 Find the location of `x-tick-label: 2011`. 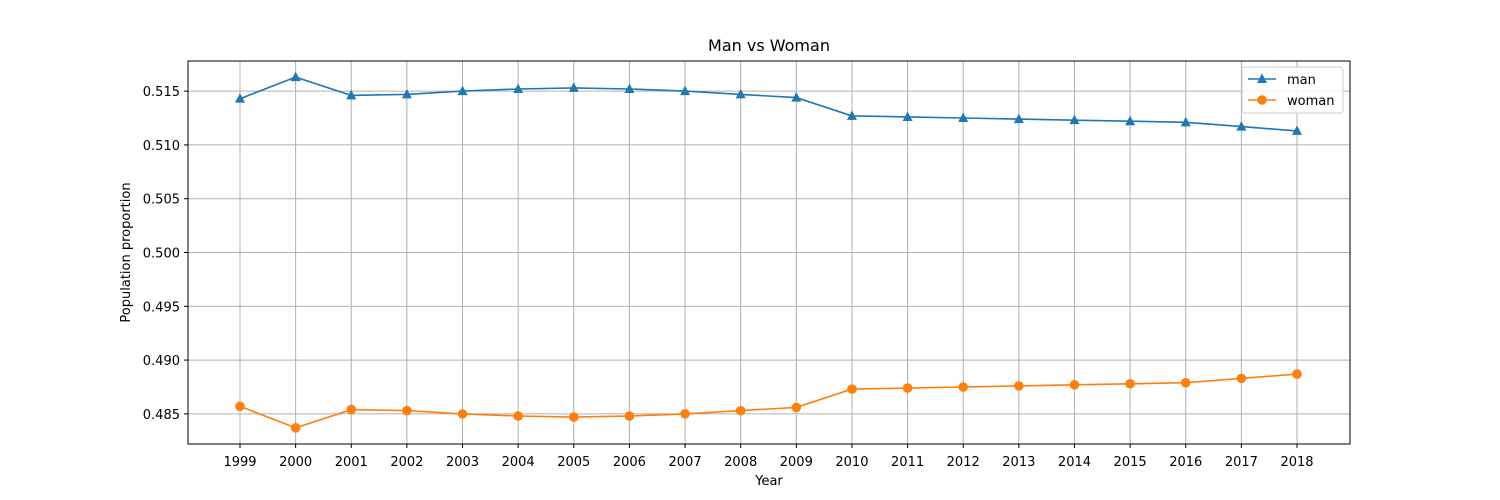

x-tick-label: 2011 is located at coordinates (907, 462).